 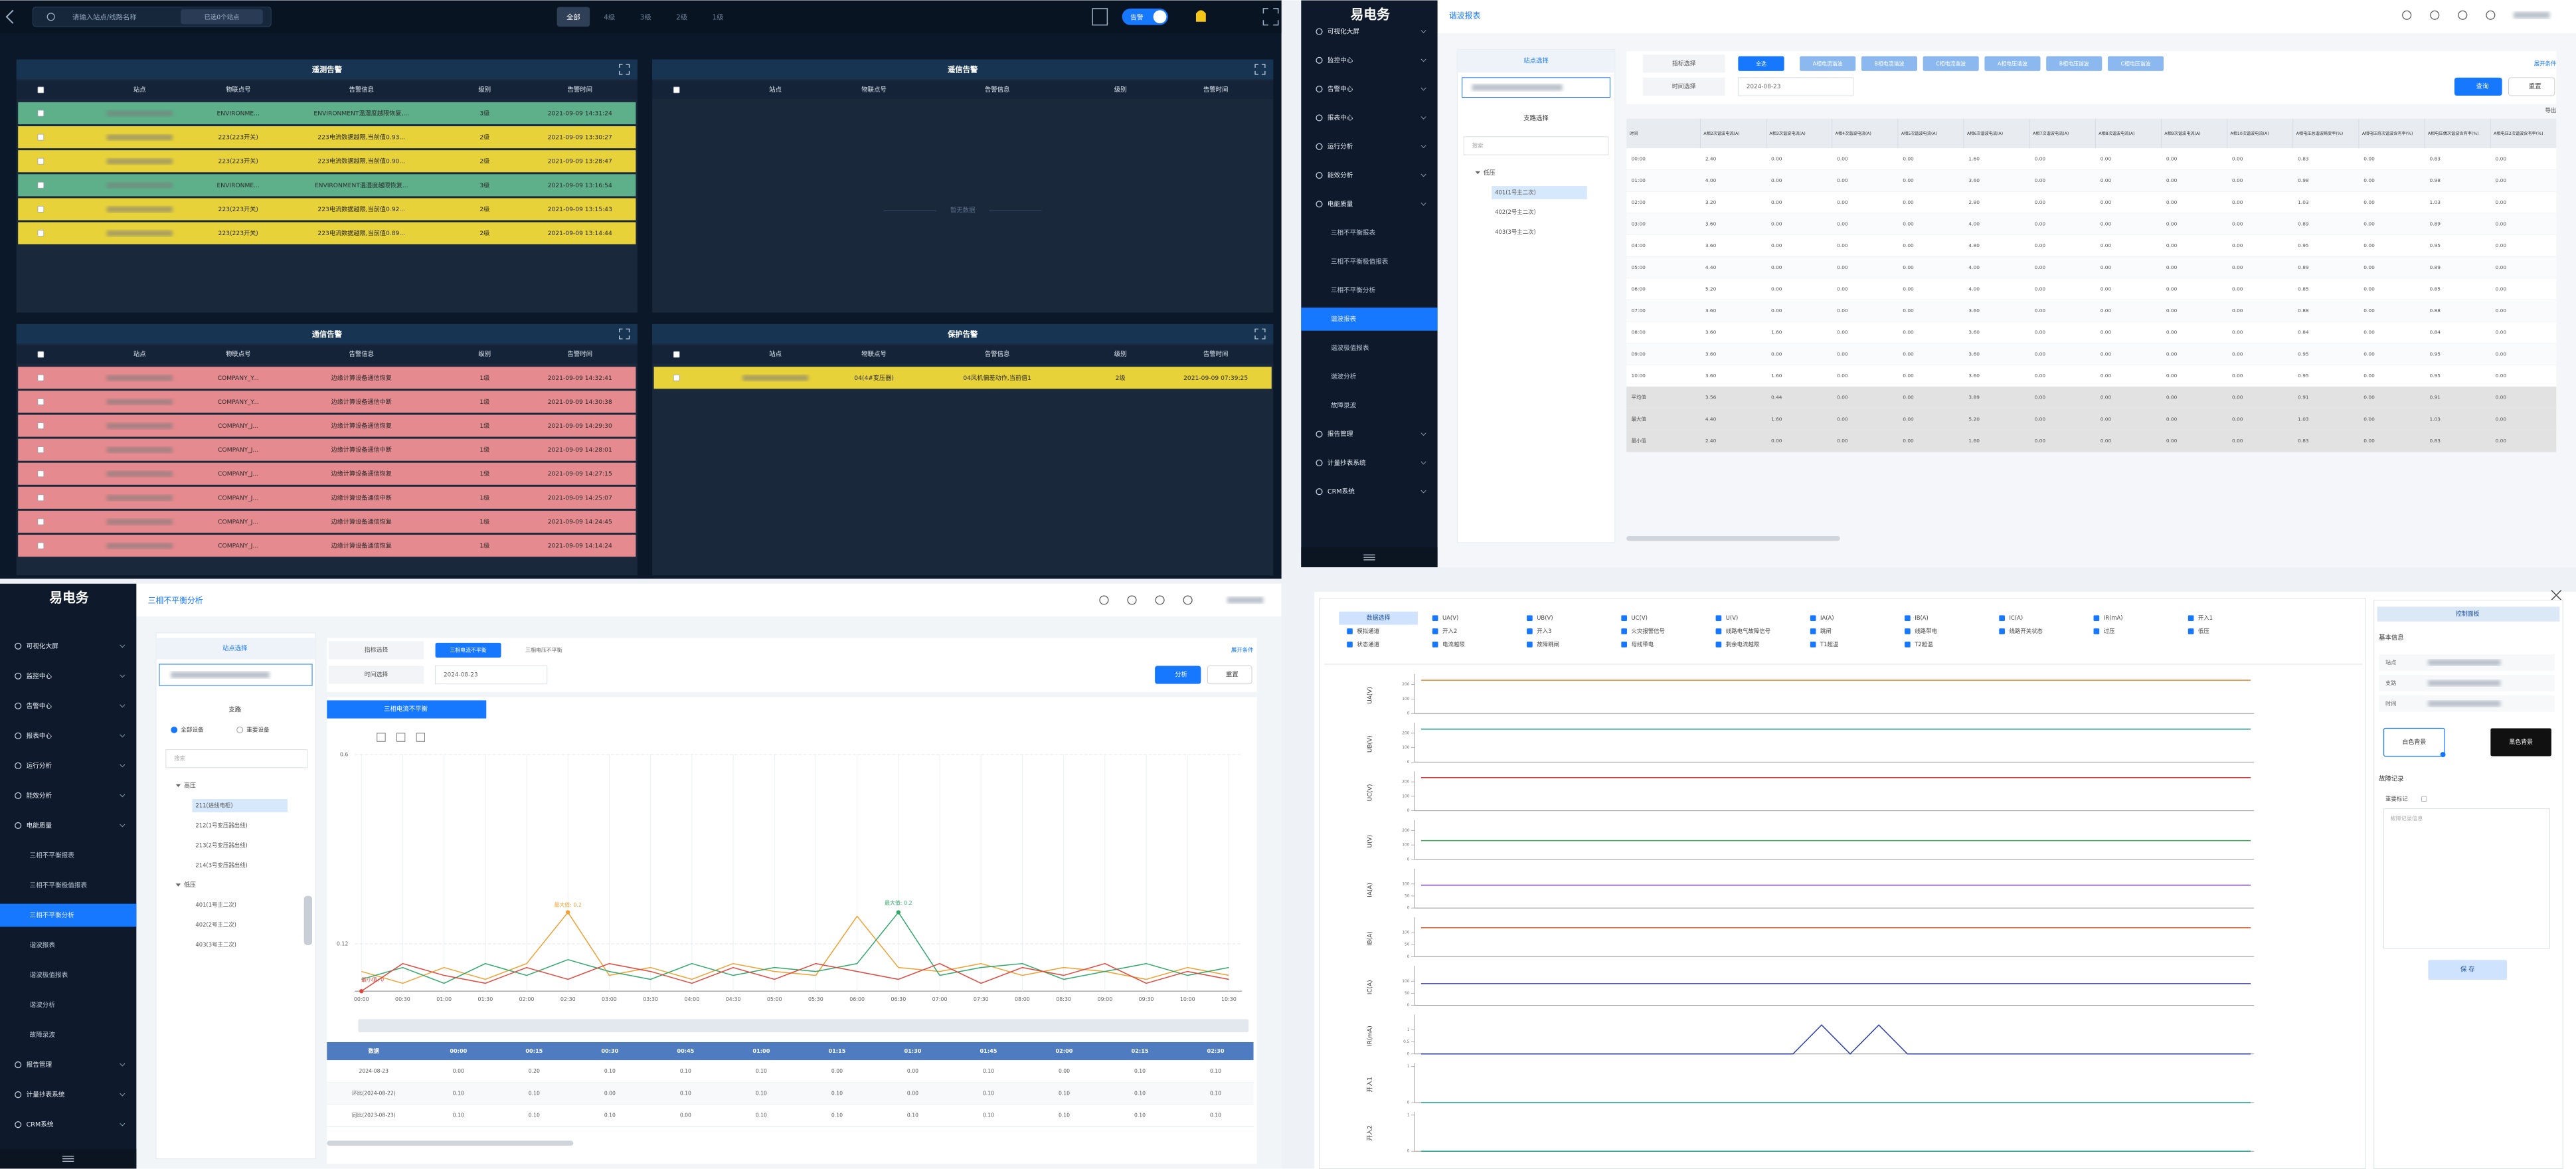 I want to click on tree-node: 211(进线电柜), so click(x=213, y=805).